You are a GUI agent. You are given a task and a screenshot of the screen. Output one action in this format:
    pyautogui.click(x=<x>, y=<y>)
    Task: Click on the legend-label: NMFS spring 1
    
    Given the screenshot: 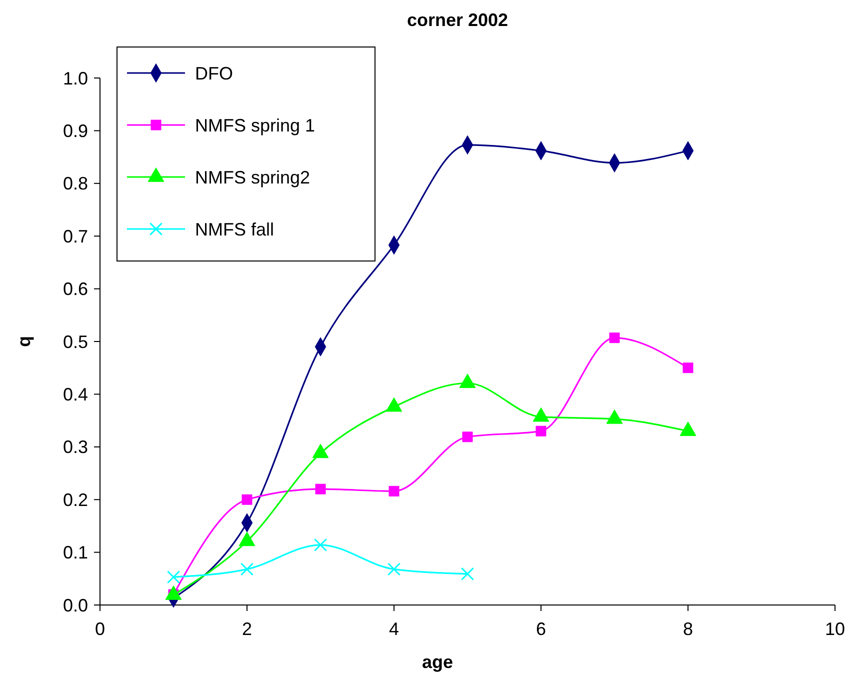 What is the action you would take?
    pyautogui.click(x=255, y=125)
    